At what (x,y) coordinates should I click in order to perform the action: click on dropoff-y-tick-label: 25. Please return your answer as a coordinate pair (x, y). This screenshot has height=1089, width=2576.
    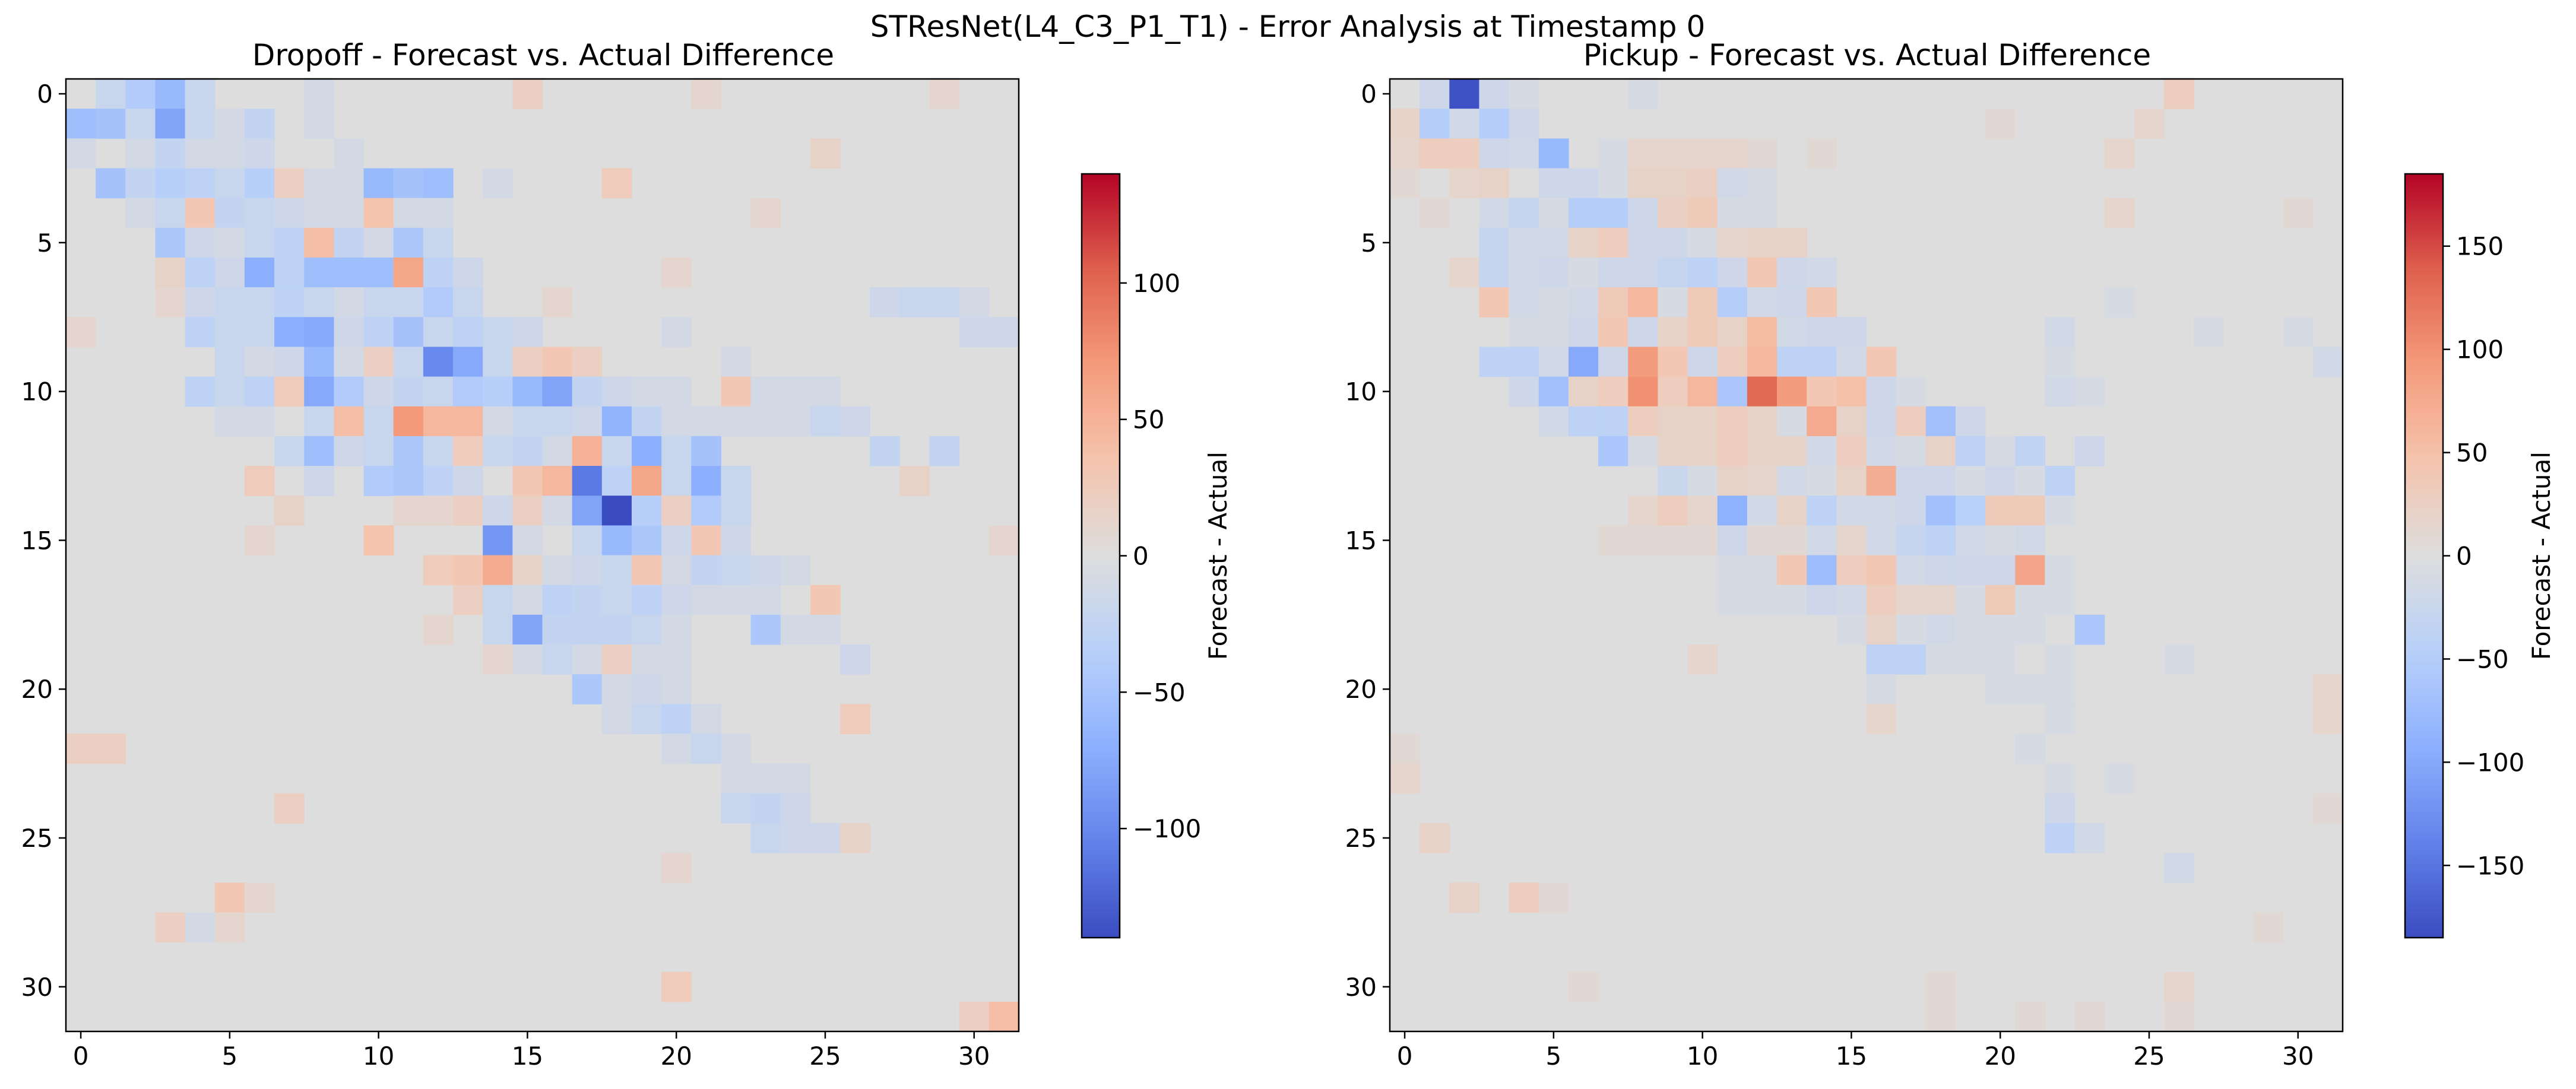
    Looking at the image, I should click on (37, 838).